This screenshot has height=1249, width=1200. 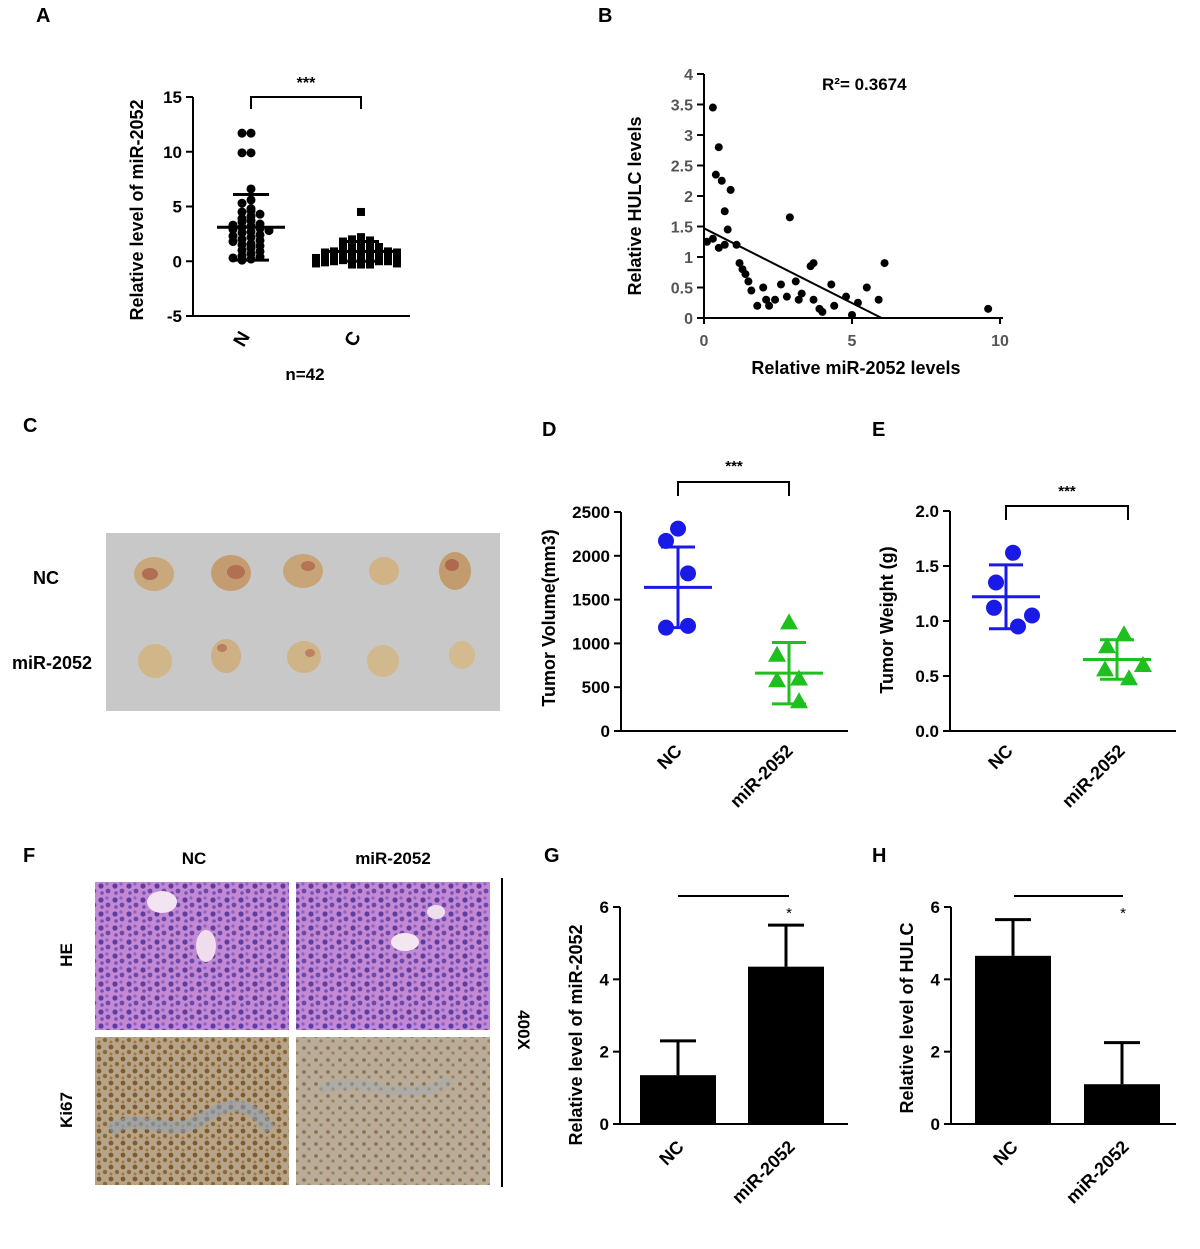 What do you see at coordinates (669, 757) in the screenshot?
I see `panel-d-category-nc: NC` at bounding box center [669, 757].